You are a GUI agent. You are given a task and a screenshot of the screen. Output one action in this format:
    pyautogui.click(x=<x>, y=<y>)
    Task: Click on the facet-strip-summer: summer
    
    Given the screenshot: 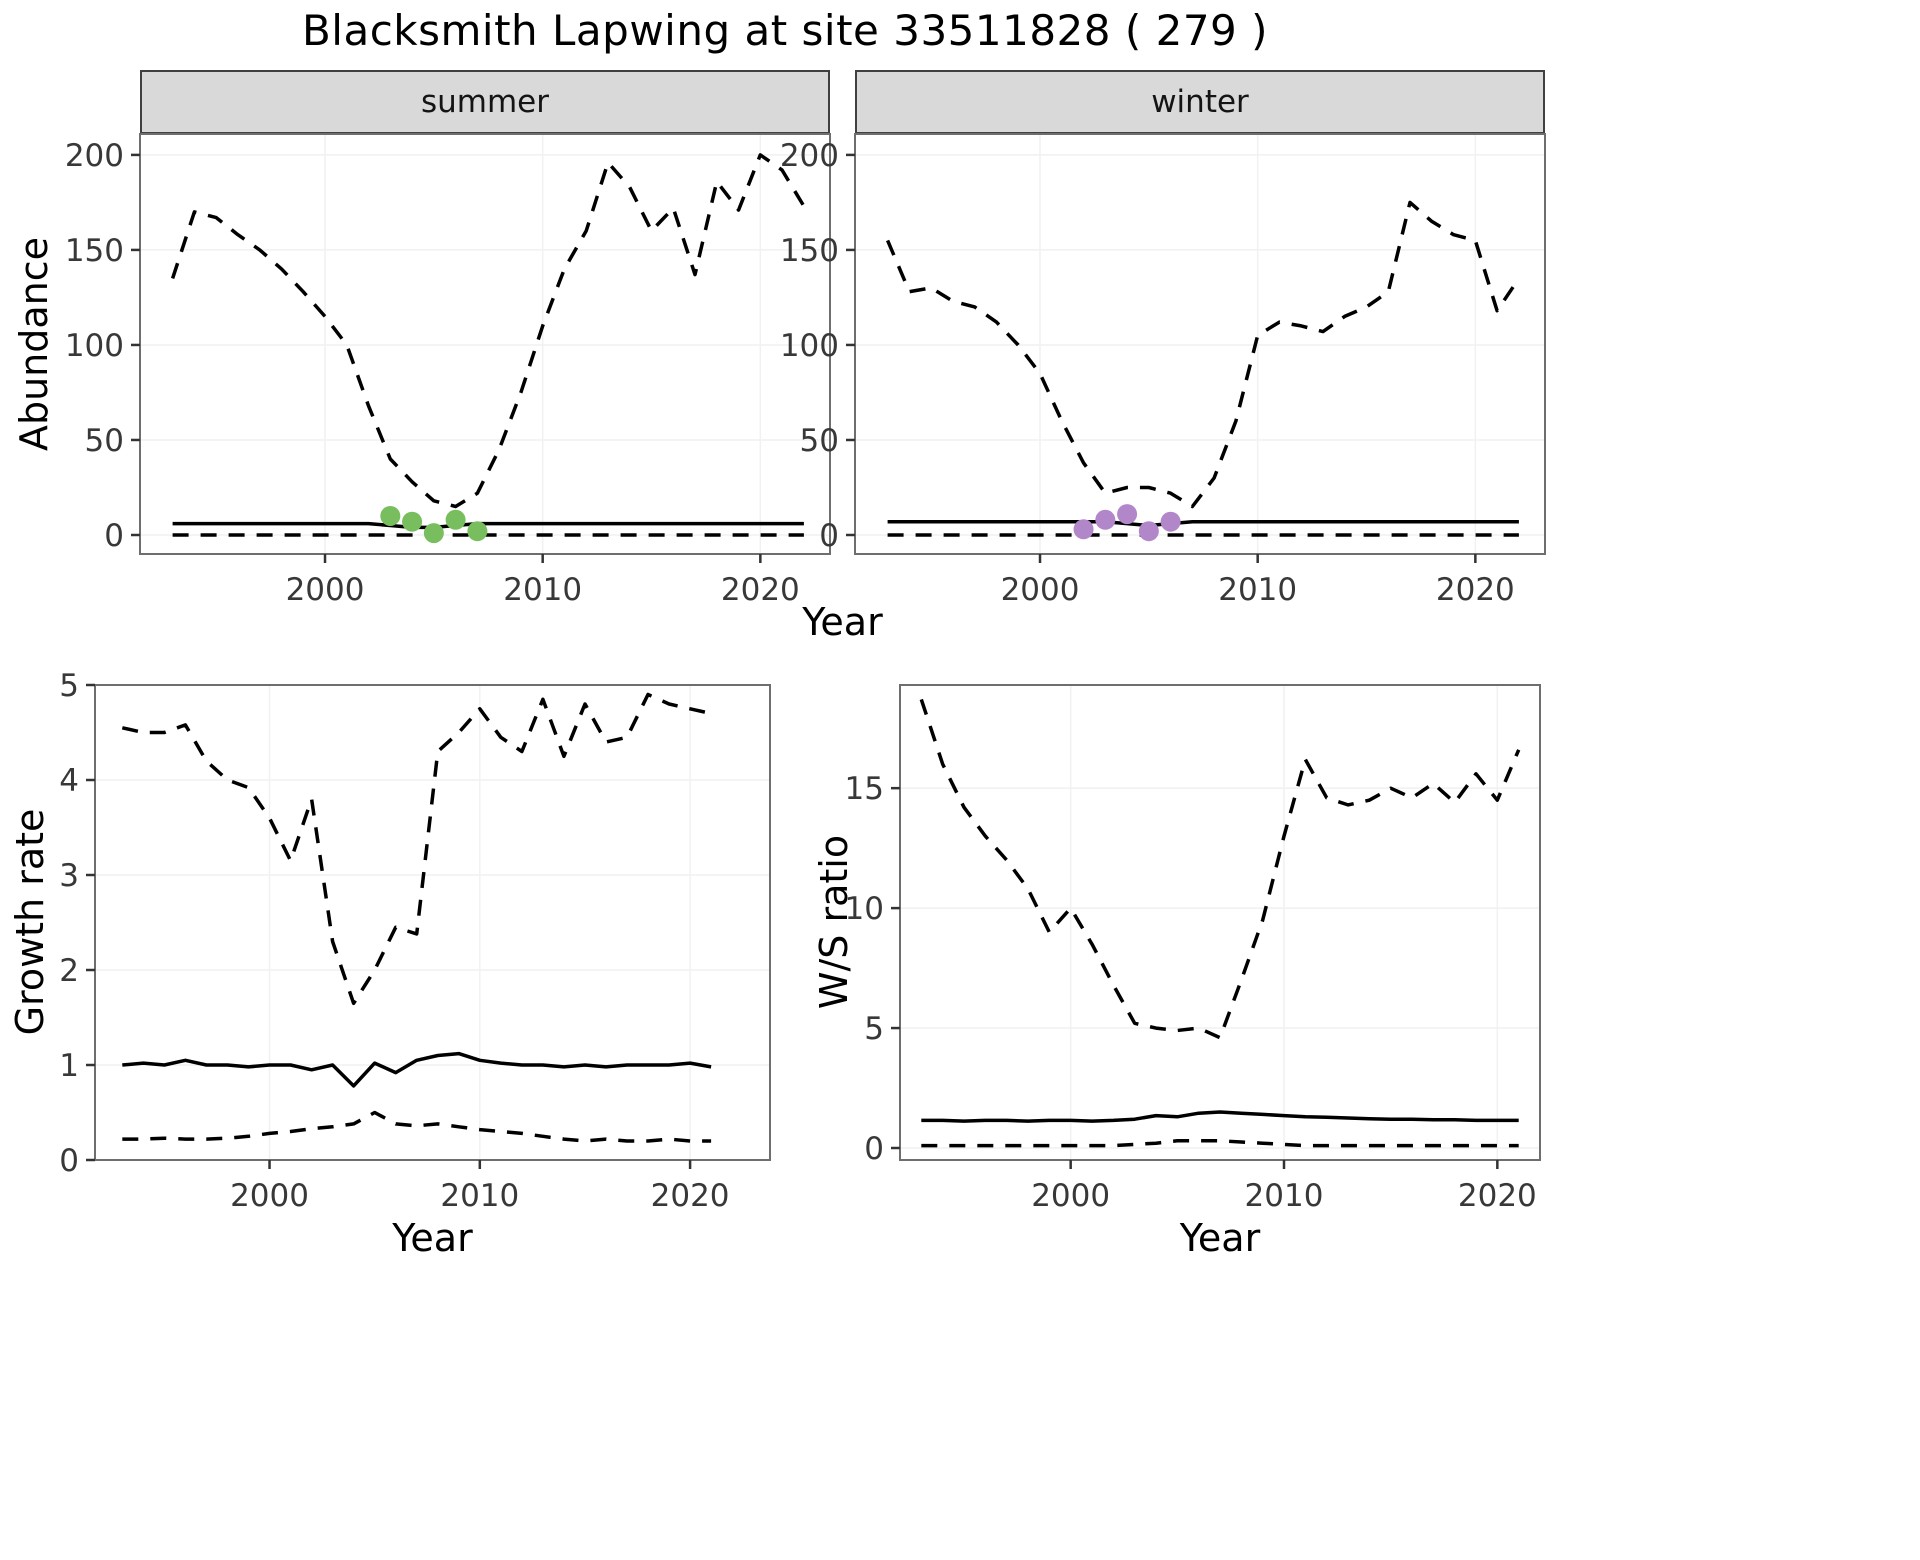 What is the action you would take?
    pyautogui.click(x=485, y=102)
    